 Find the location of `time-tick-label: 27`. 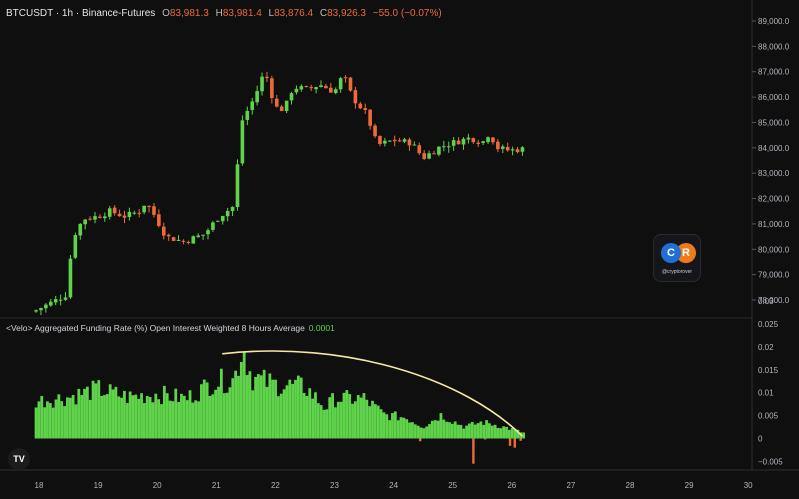

time-tick-label: 27 is located at coordinates (570, 485).